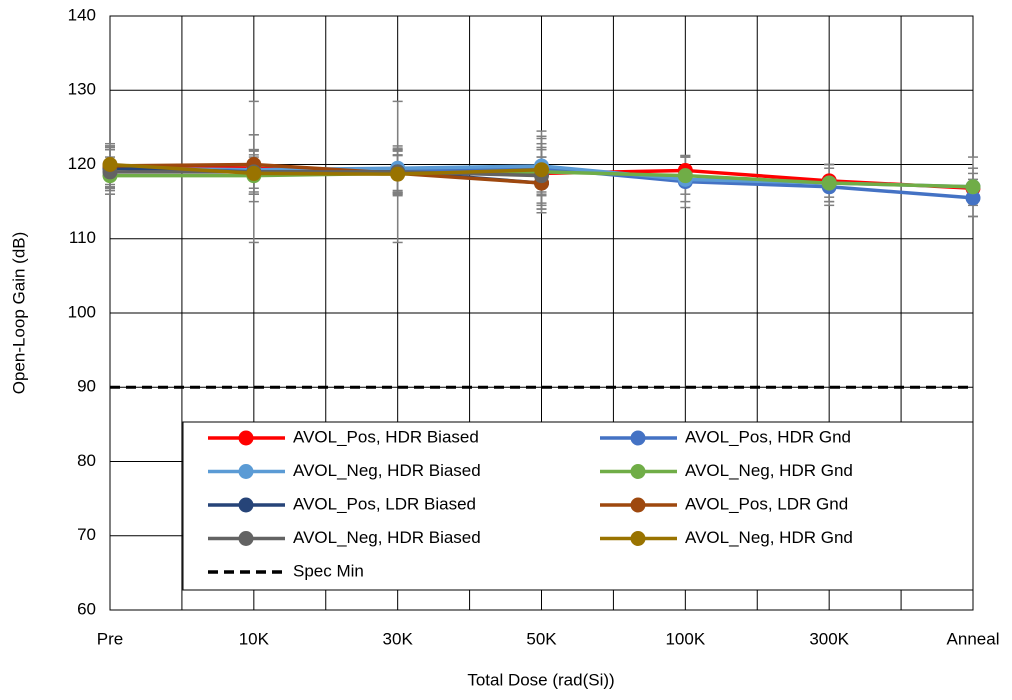  Describe the element at coordinates (86, 534) in the screenshot. I see `y-tick-label: 70` at that location.